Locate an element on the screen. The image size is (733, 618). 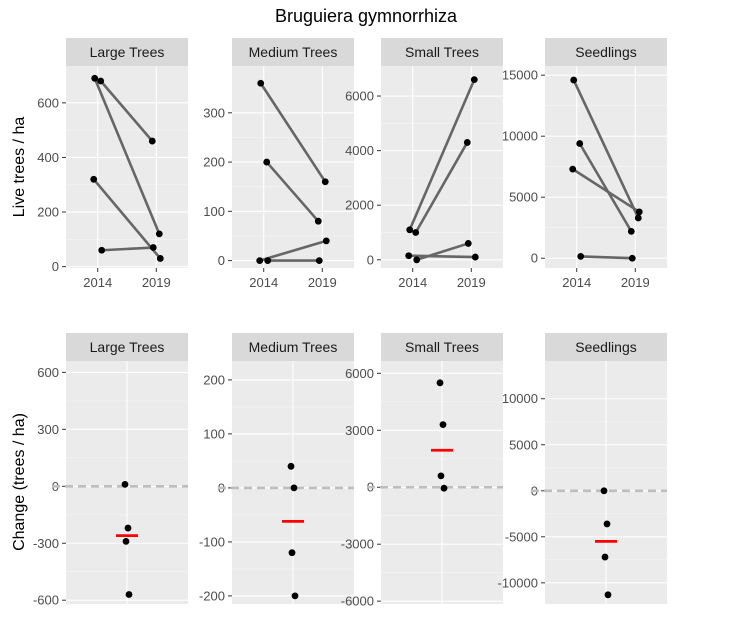
panel-1-3: Seedlings-10000-50000500010000 is located at coordinates (582, 468).